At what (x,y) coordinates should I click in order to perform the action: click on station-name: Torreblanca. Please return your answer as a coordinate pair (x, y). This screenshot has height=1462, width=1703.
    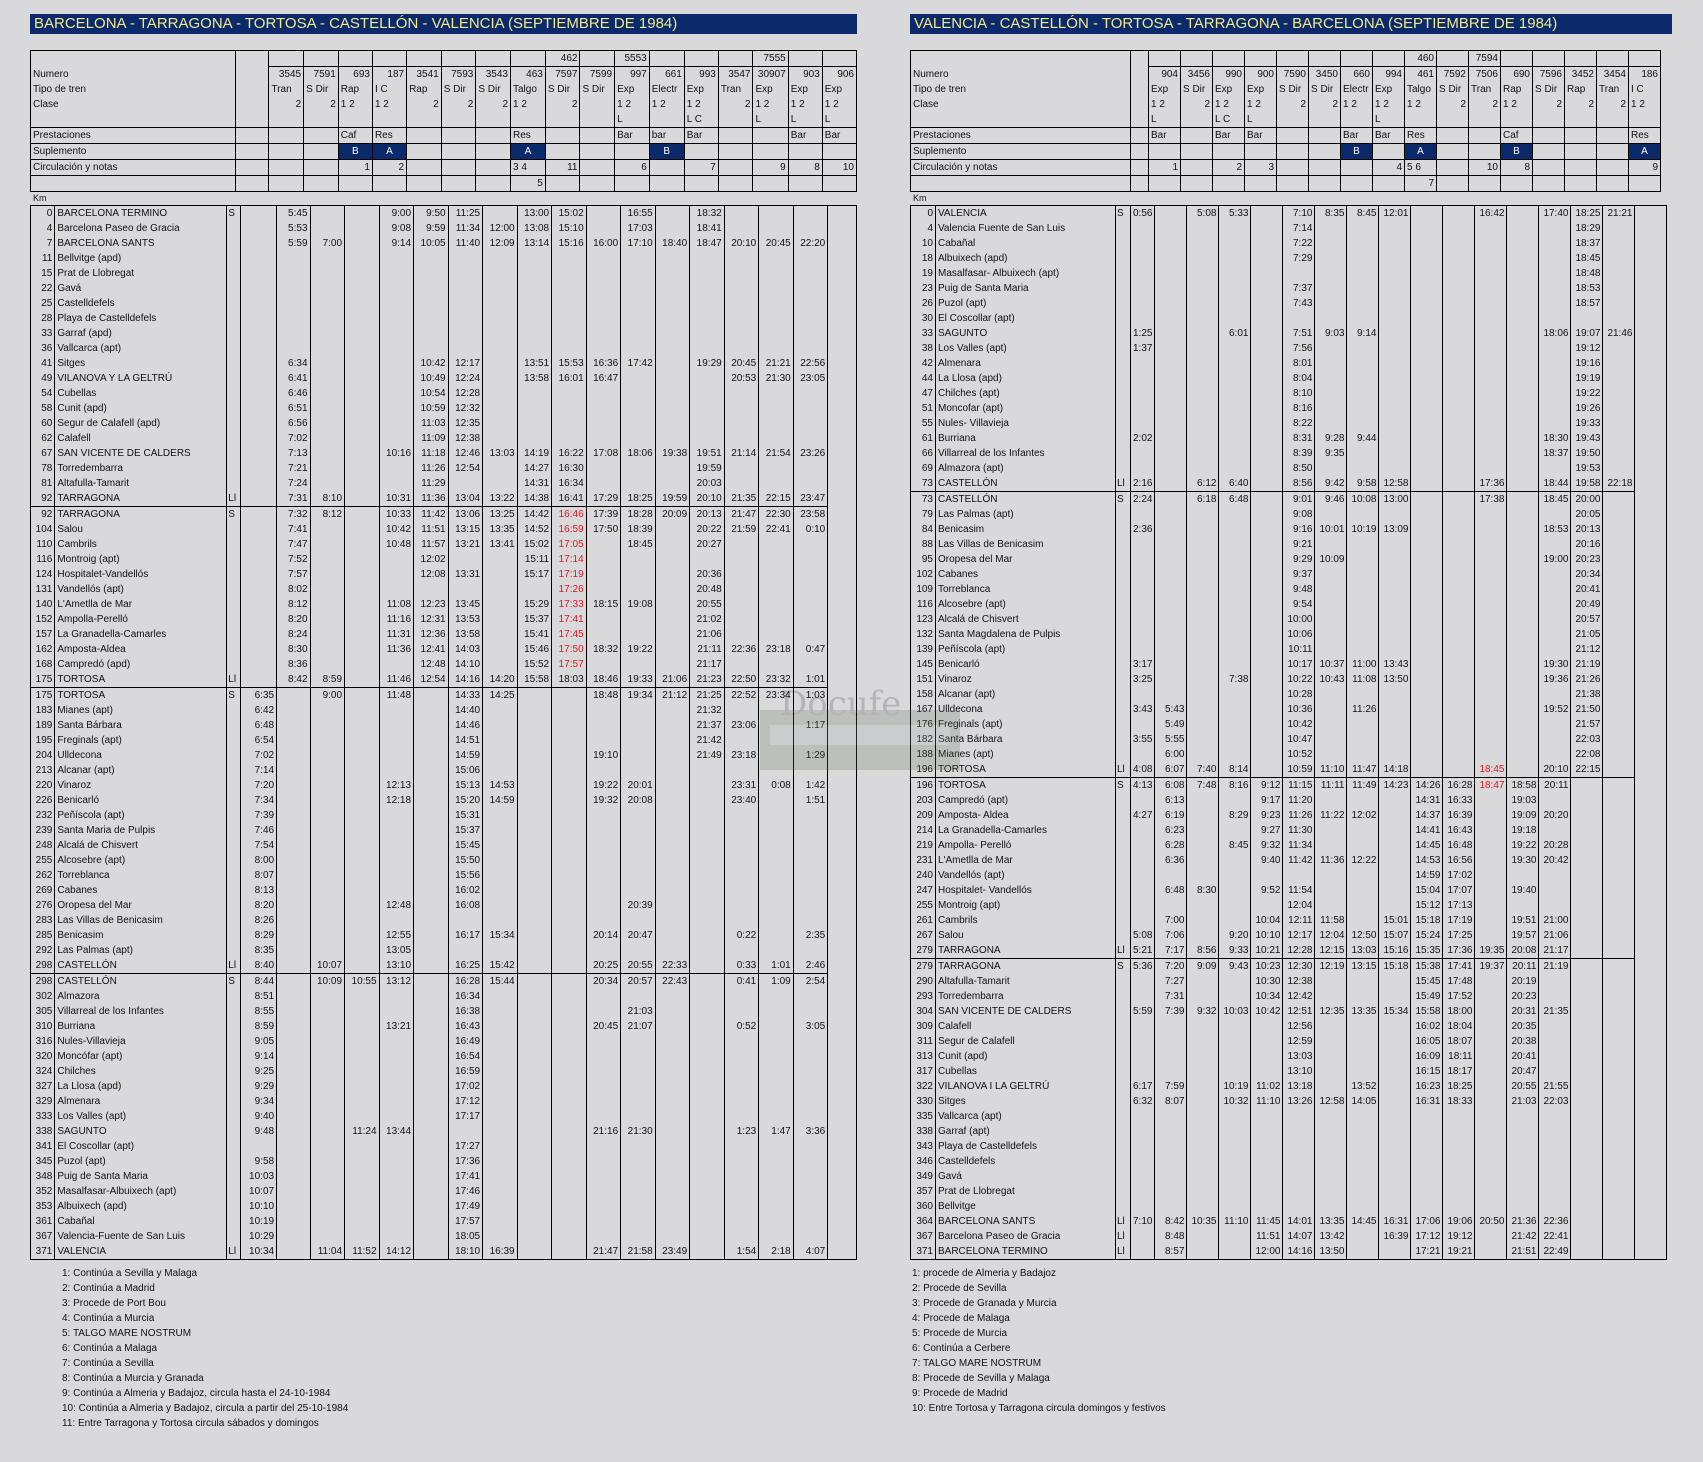
    Looking at the image, I should click on (141, 875).